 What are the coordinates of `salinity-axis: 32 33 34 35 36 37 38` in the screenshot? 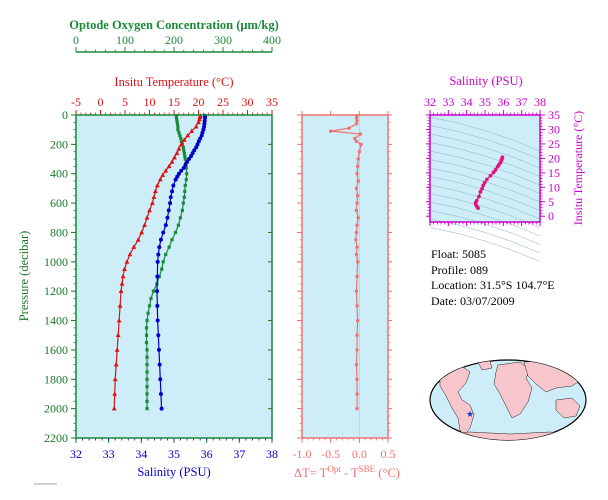 It's located at (174, 449).